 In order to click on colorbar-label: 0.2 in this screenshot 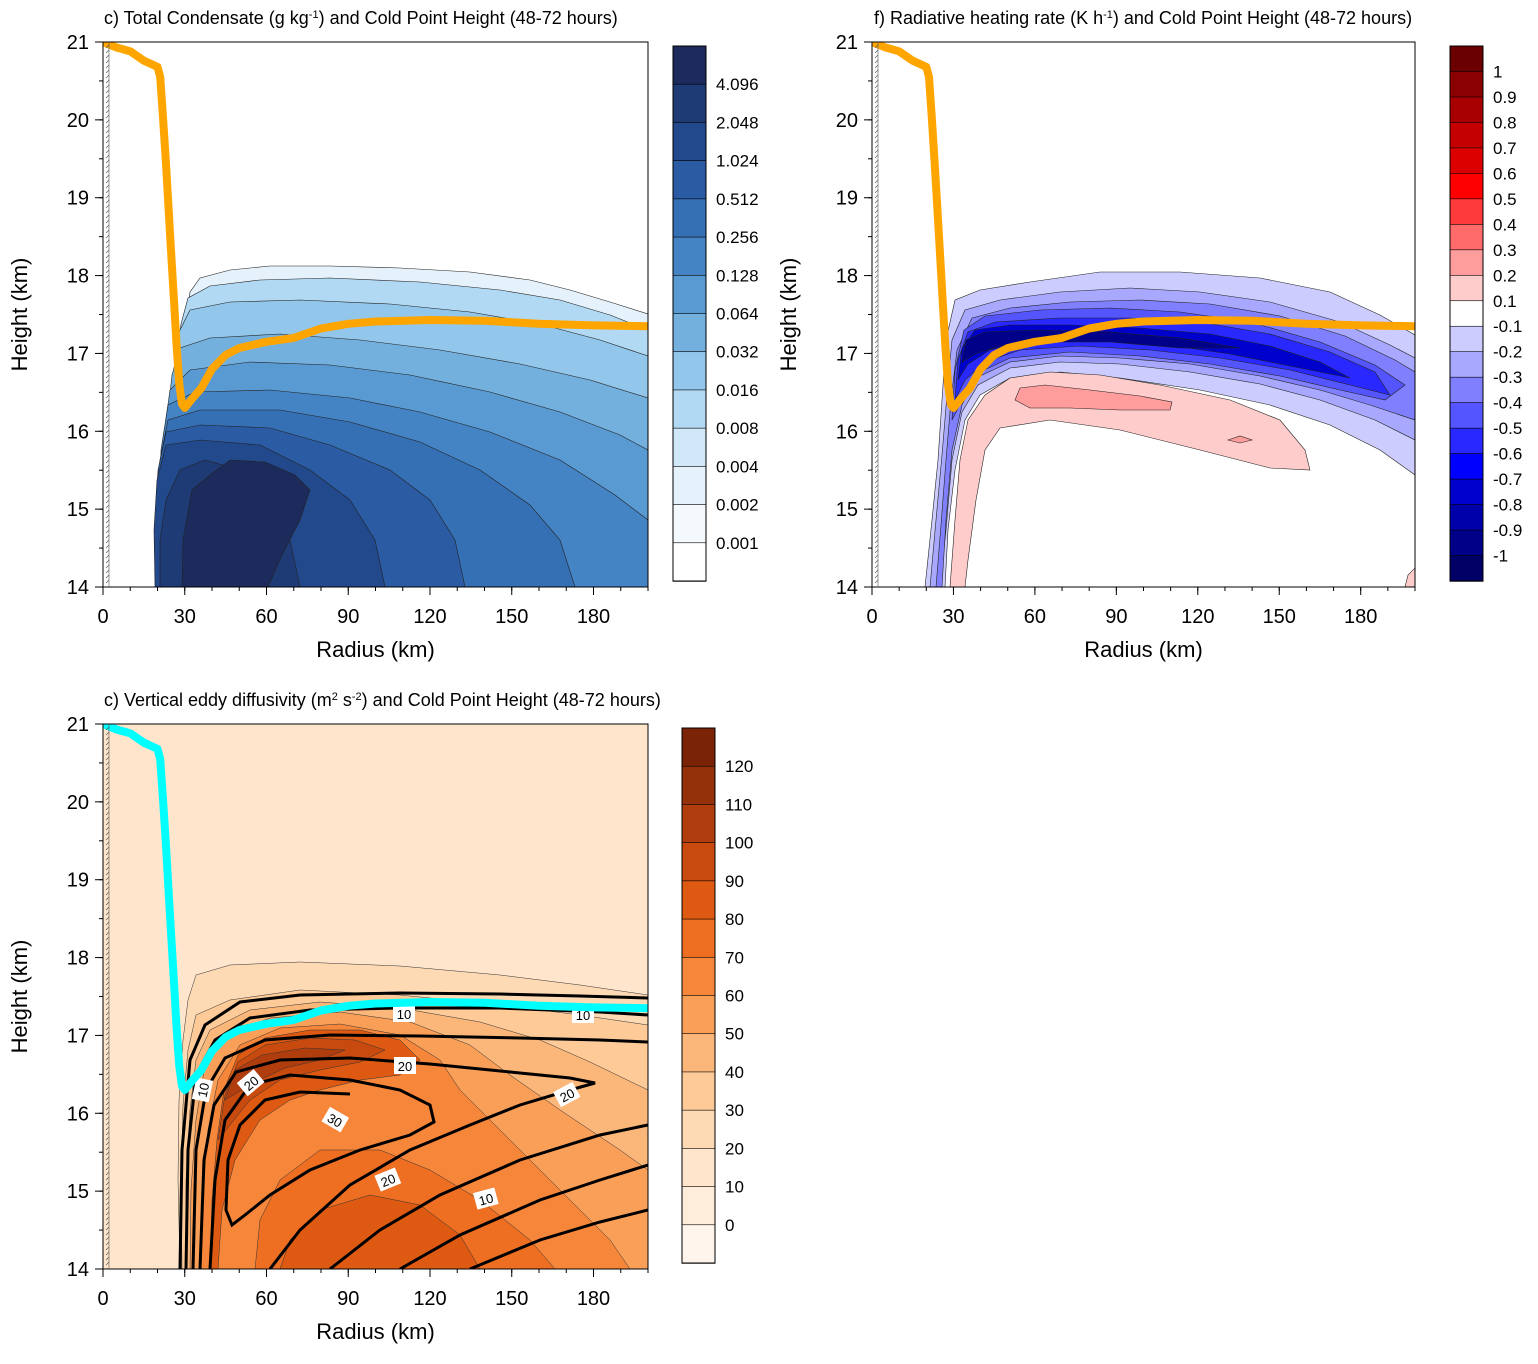, I will do `click(1505, 275)`.